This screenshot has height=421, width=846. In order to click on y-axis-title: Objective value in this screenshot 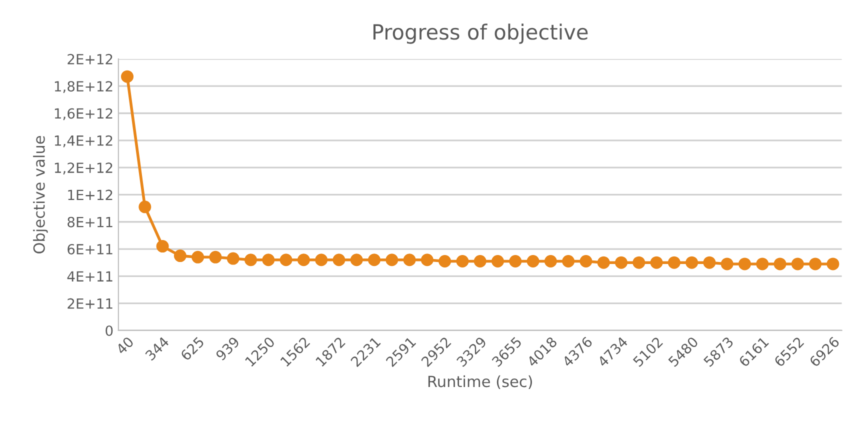, I will do `click(40, 195)`.